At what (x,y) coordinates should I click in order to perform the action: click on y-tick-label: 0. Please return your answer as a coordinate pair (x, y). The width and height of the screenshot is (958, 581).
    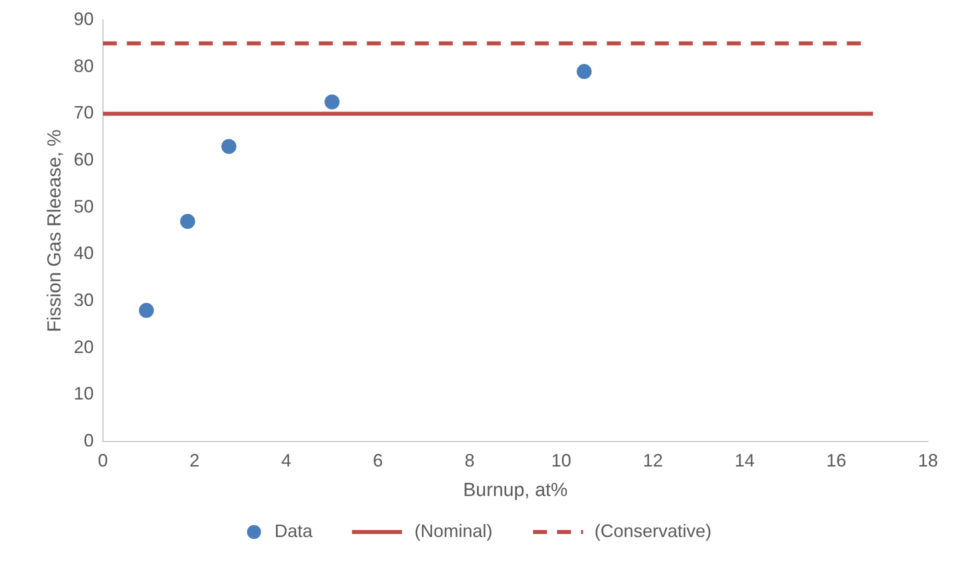
    Looking at the image, I should click on (89, 440).